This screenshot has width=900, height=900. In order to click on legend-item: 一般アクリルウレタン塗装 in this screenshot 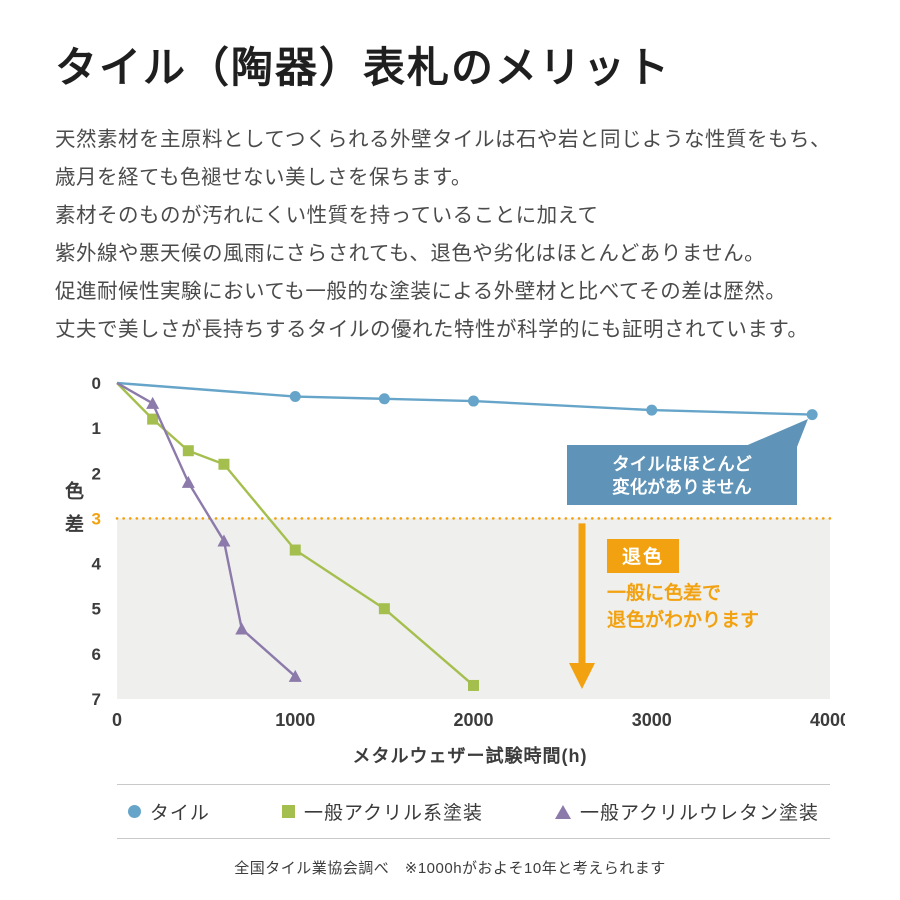, I will do `click(687, 811)`.